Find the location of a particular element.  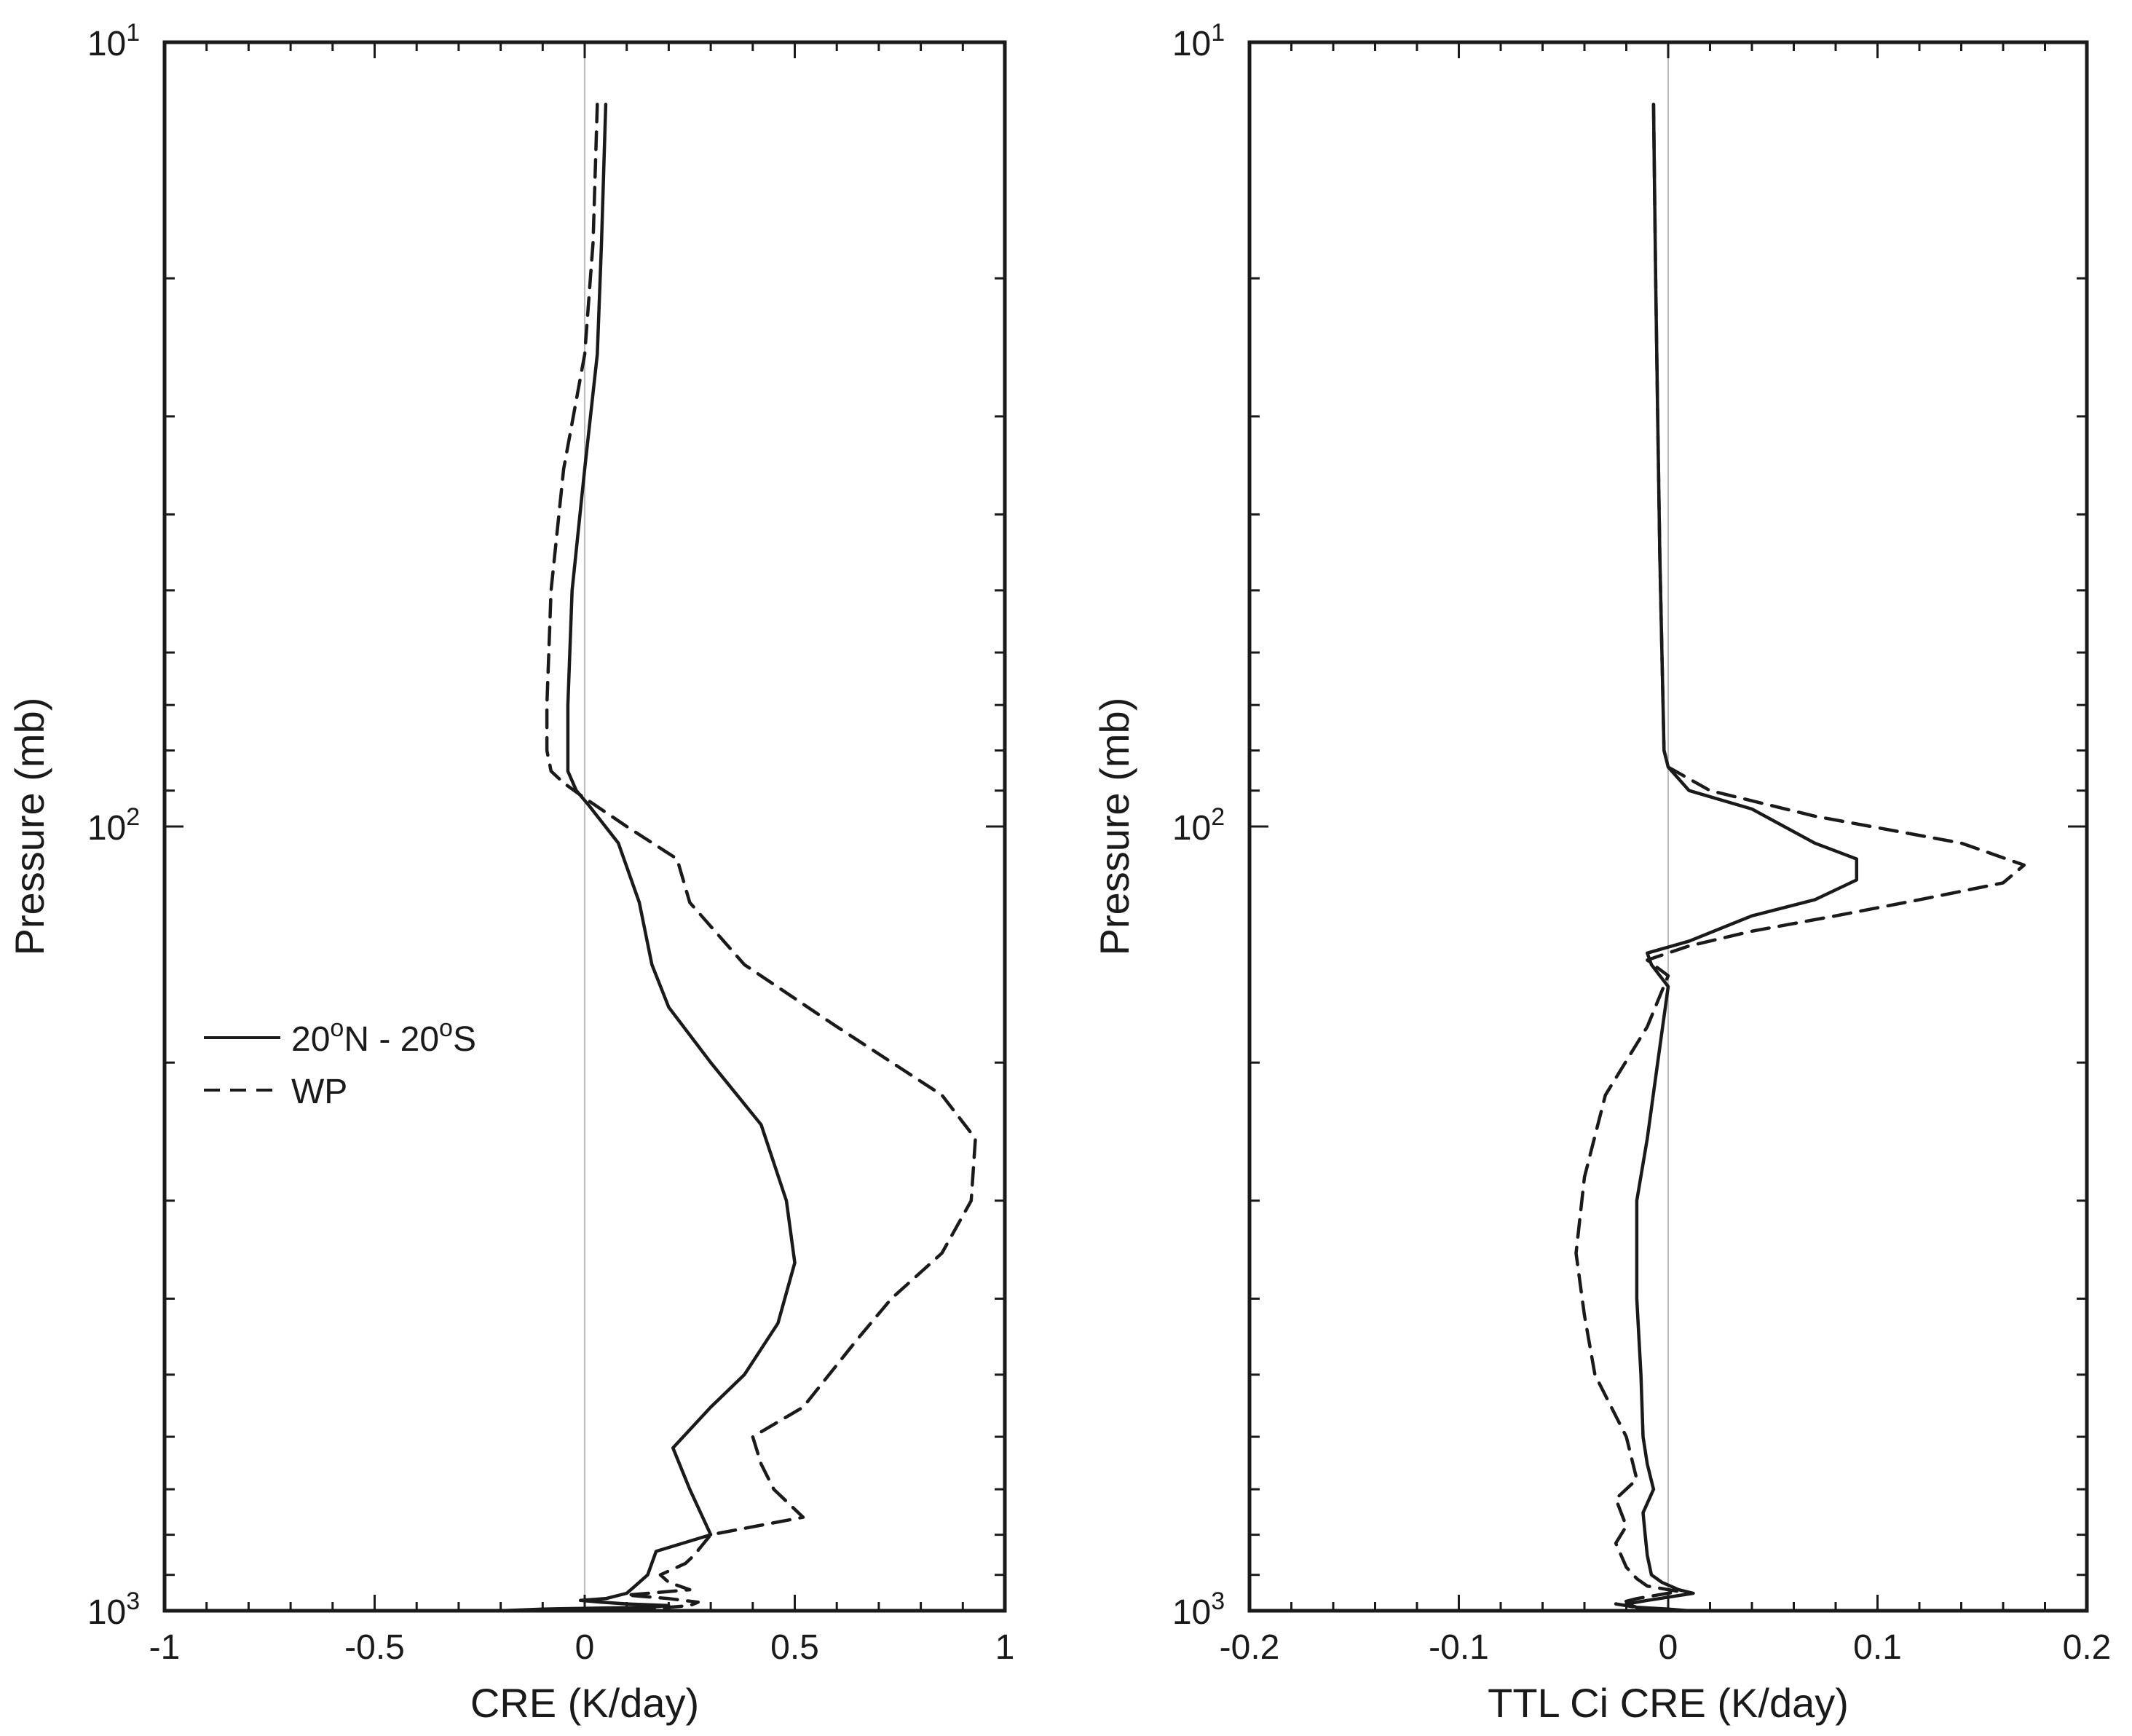

x-tick-label: -0.1 is located at coordinates (1459, 1647).